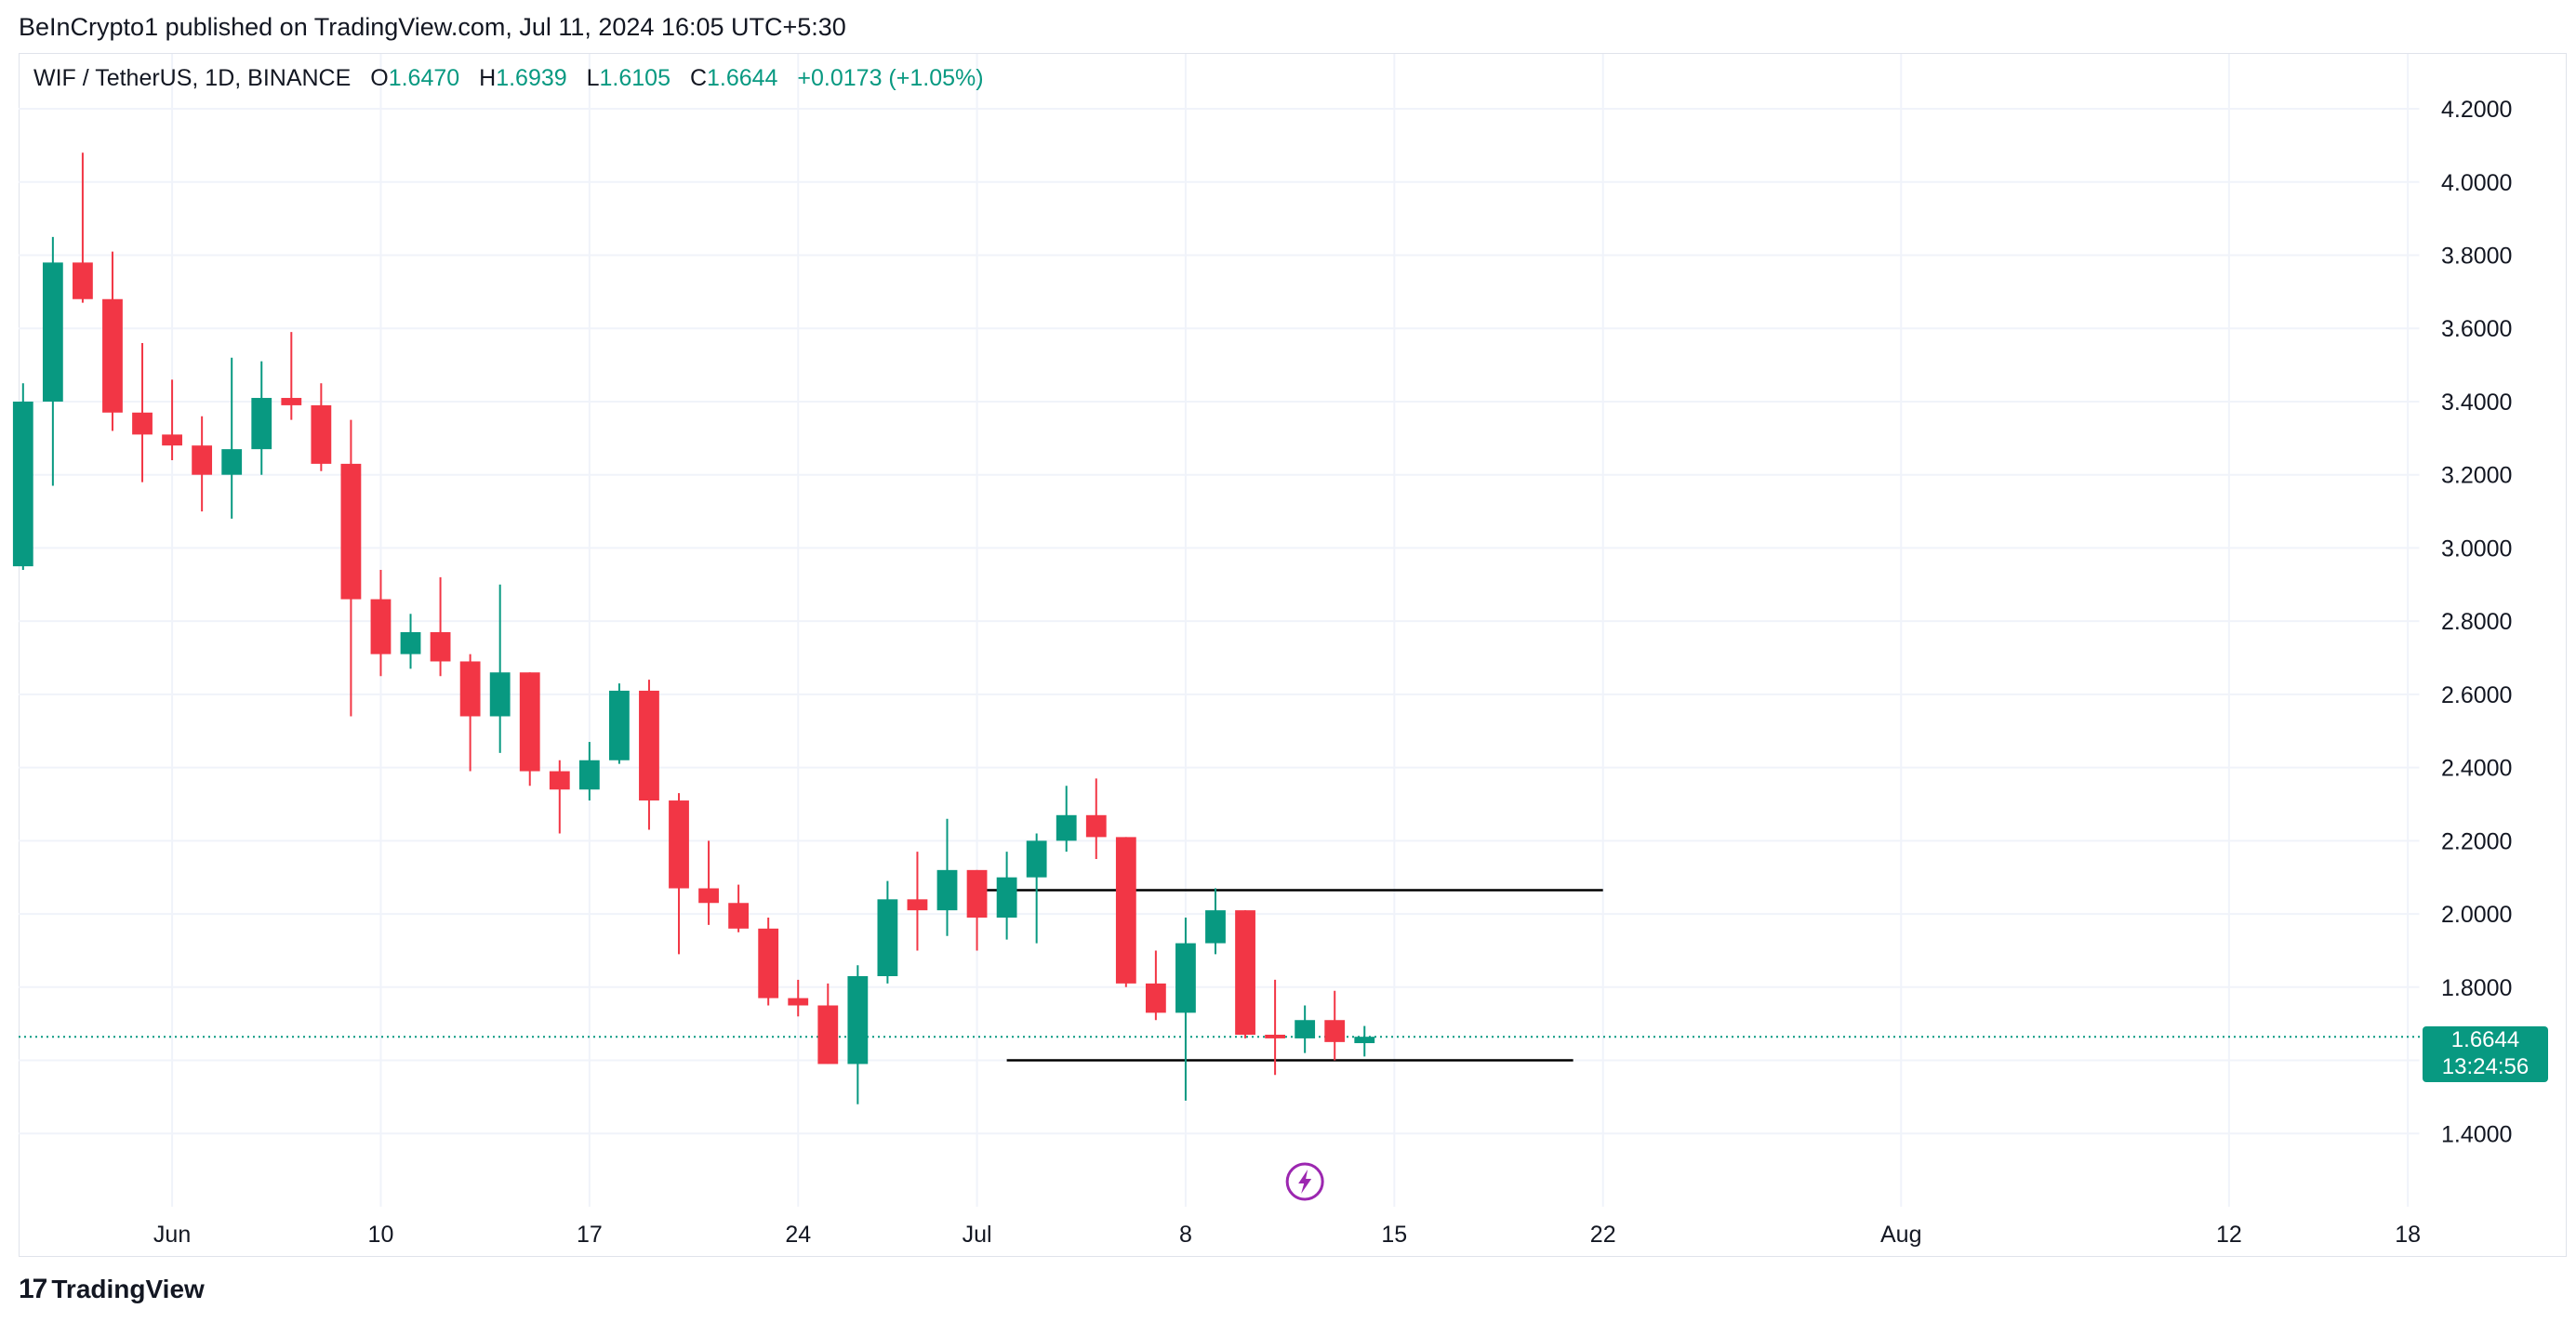 This screenshot has width=2576, height=1322. Describe the element at coordinates (698, 78) in the screenshot. I see `close-label: C` at that location.